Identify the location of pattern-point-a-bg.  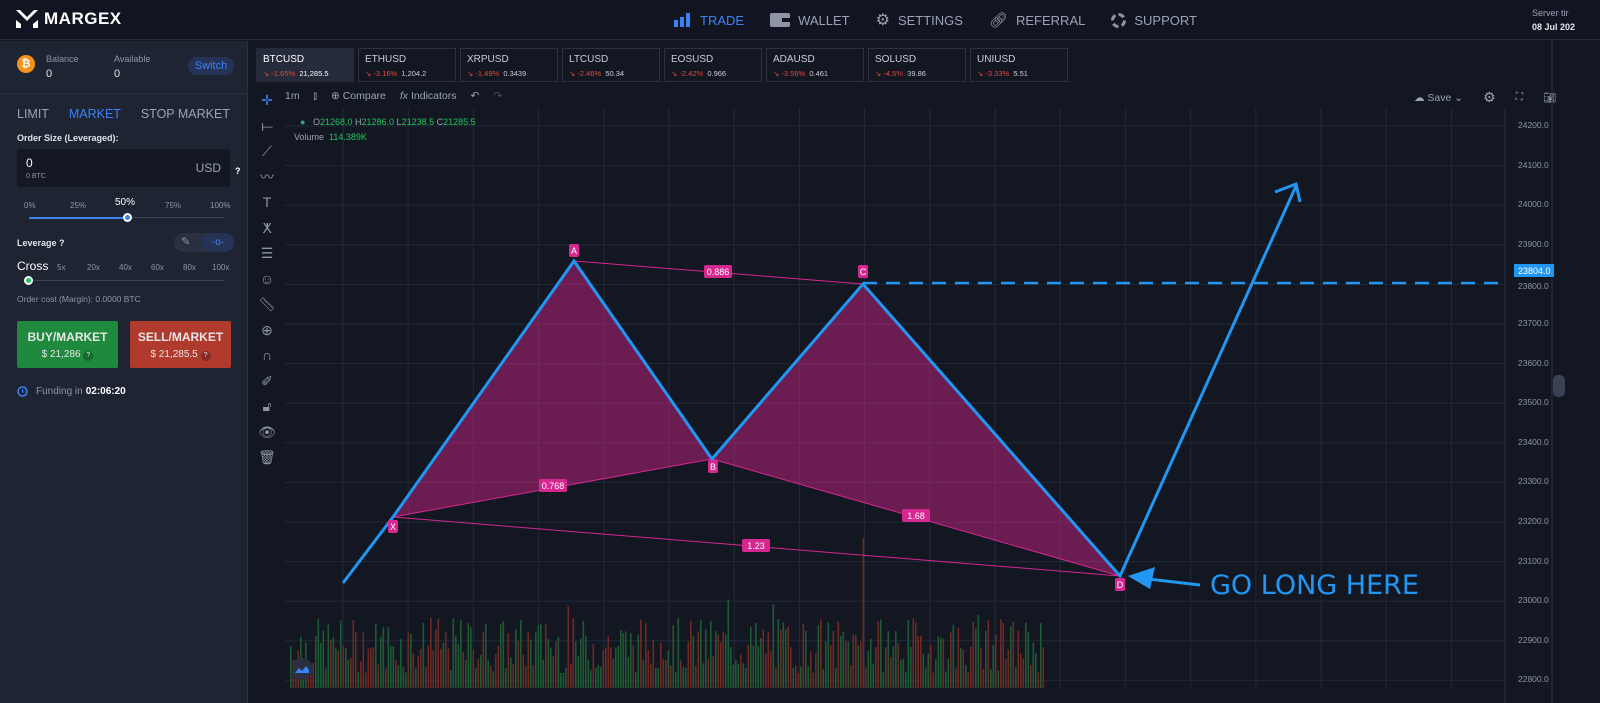
(574, 250).